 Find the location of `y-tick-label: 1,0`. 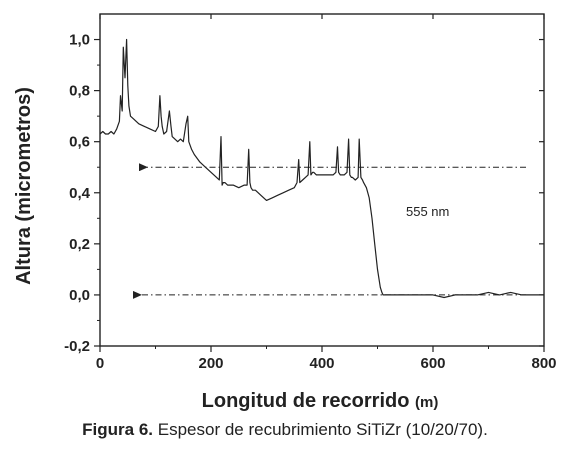

y-tick-label: 1,0 is located at coordinates (79, 40).